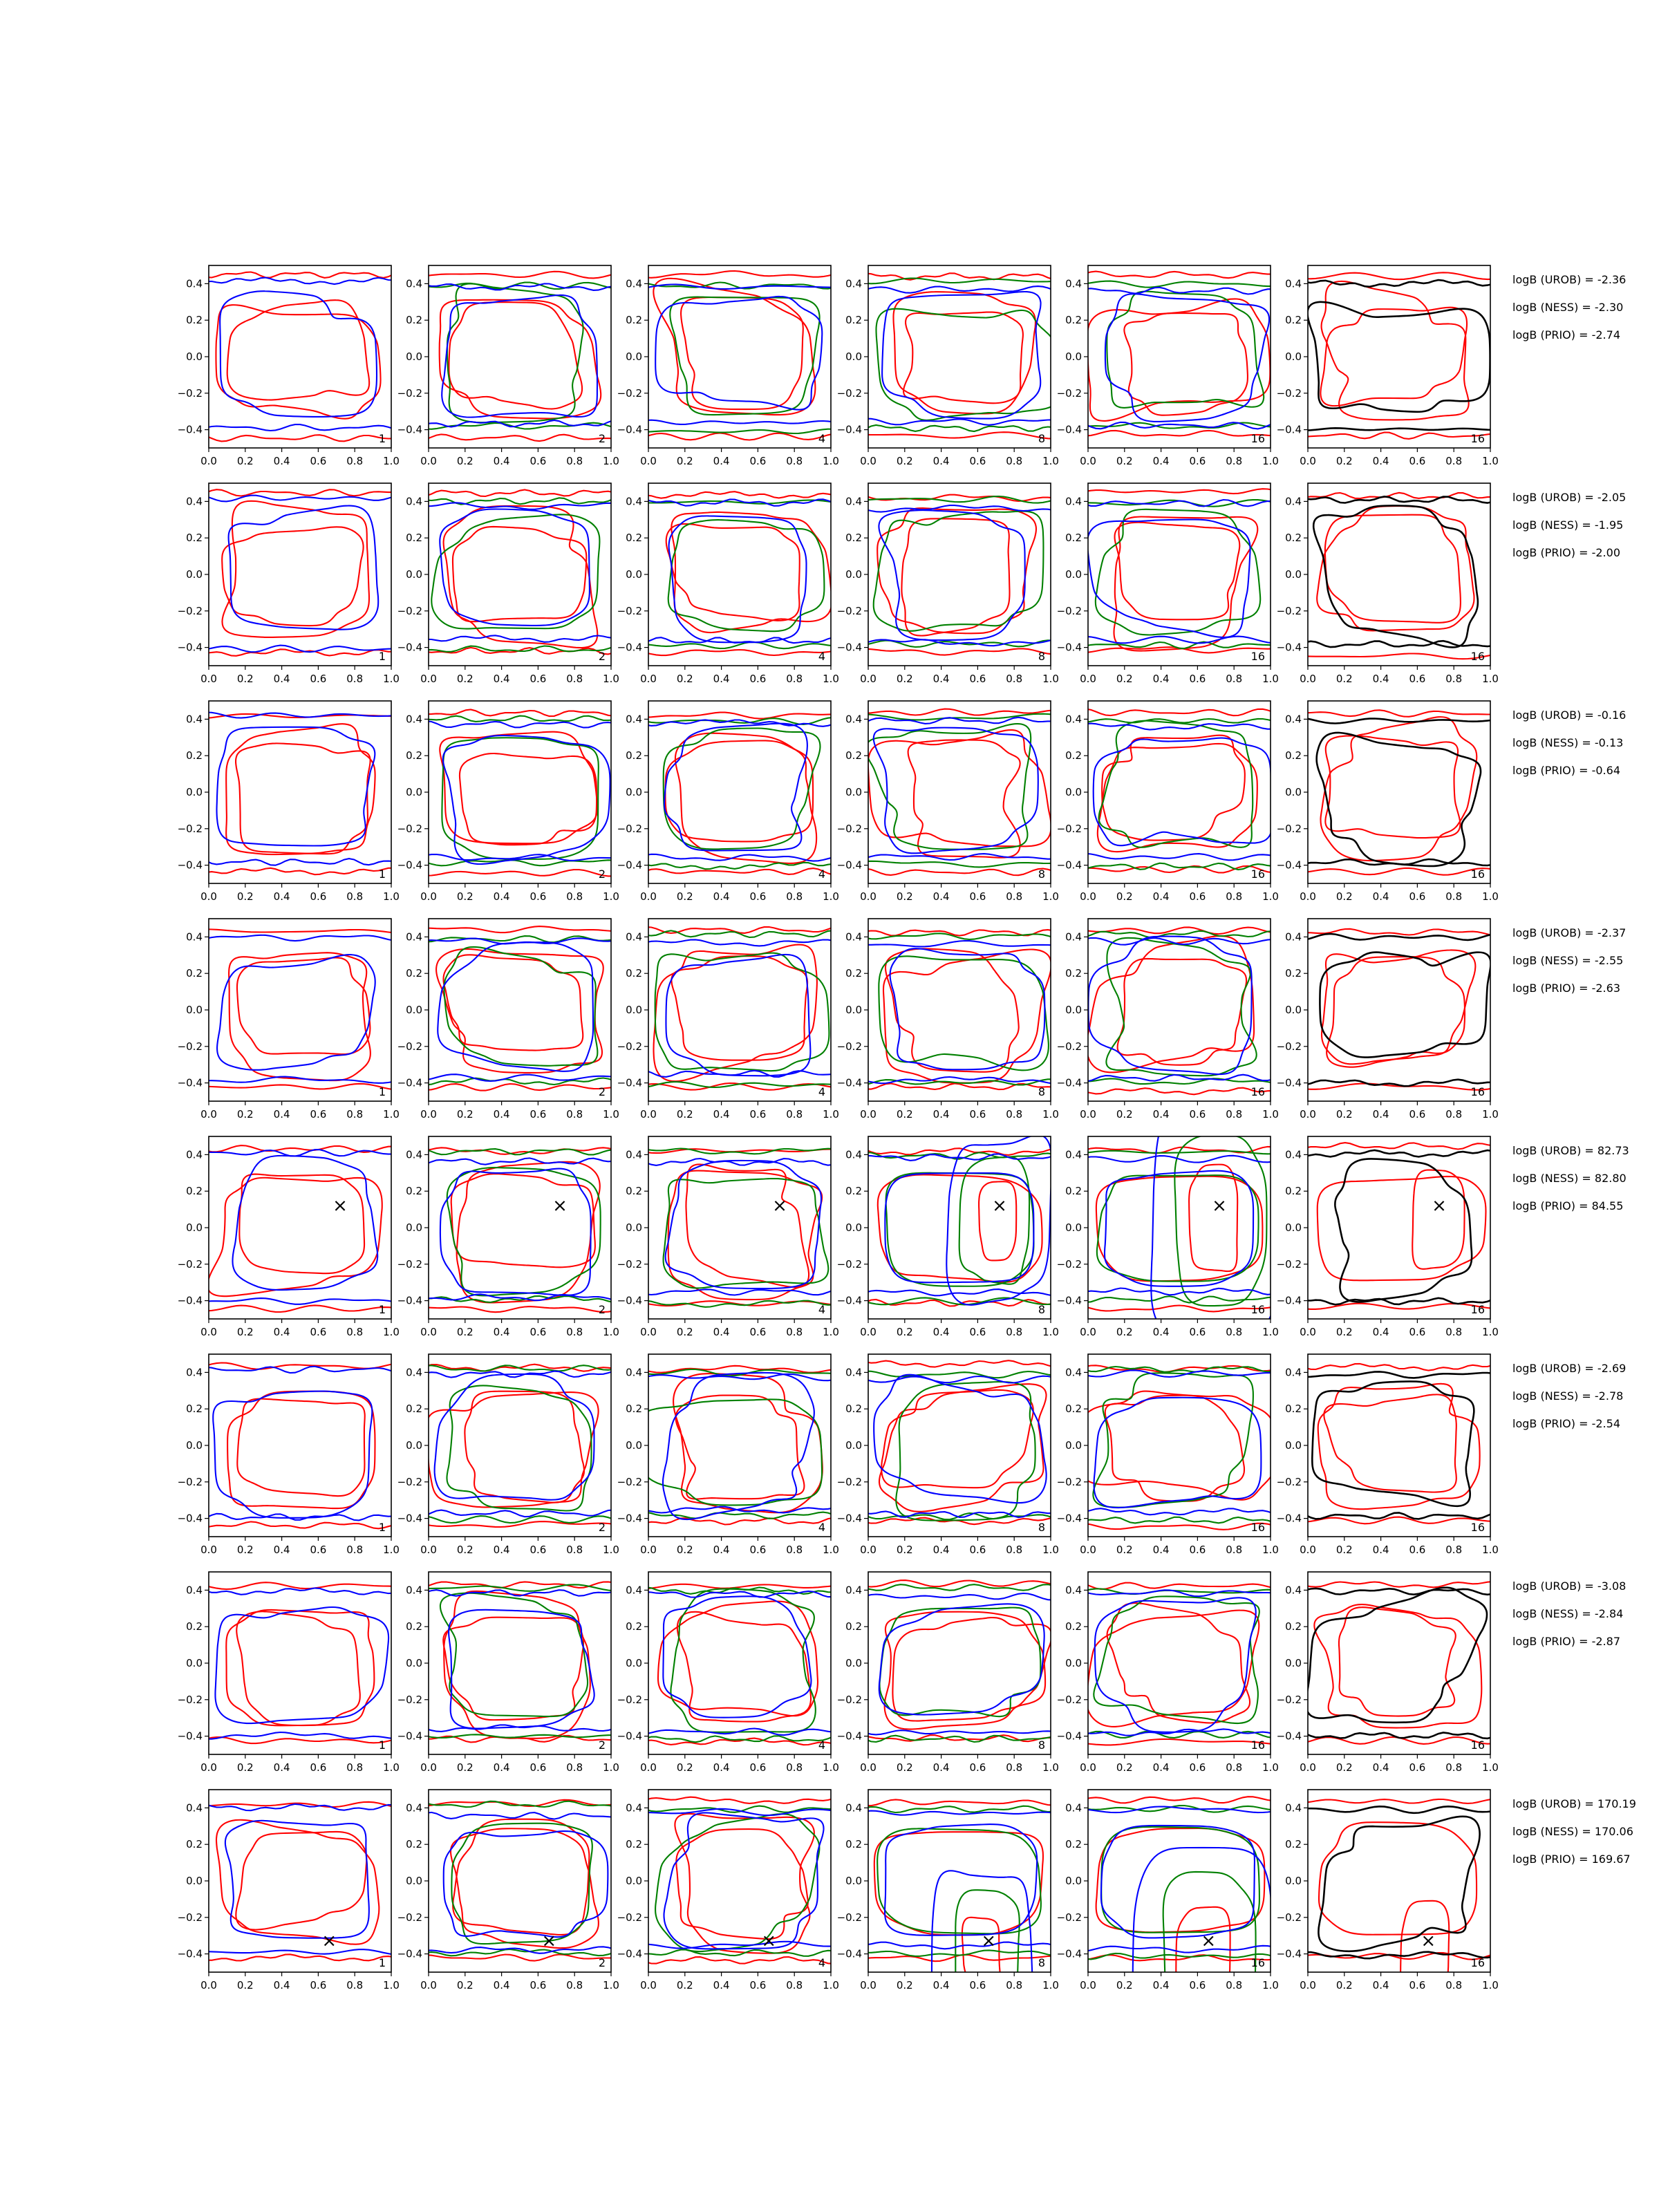  I want to click on panel-r8-c3: × 4 0.0 0.2 0.4 0.6 0.8 1.0 0.4 0.2 0.0 −0.2 −0.4, so click(728, 1890).